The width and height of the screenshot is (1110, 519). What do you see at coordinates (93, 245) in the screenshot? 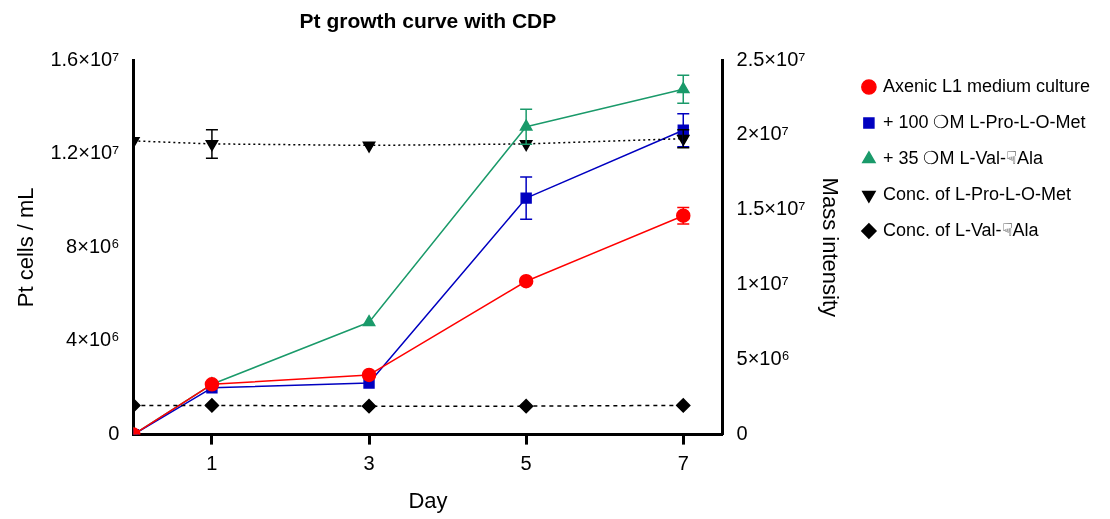
I see `y-tick-label: 8×10⁶` at bounding box center [93, 245].